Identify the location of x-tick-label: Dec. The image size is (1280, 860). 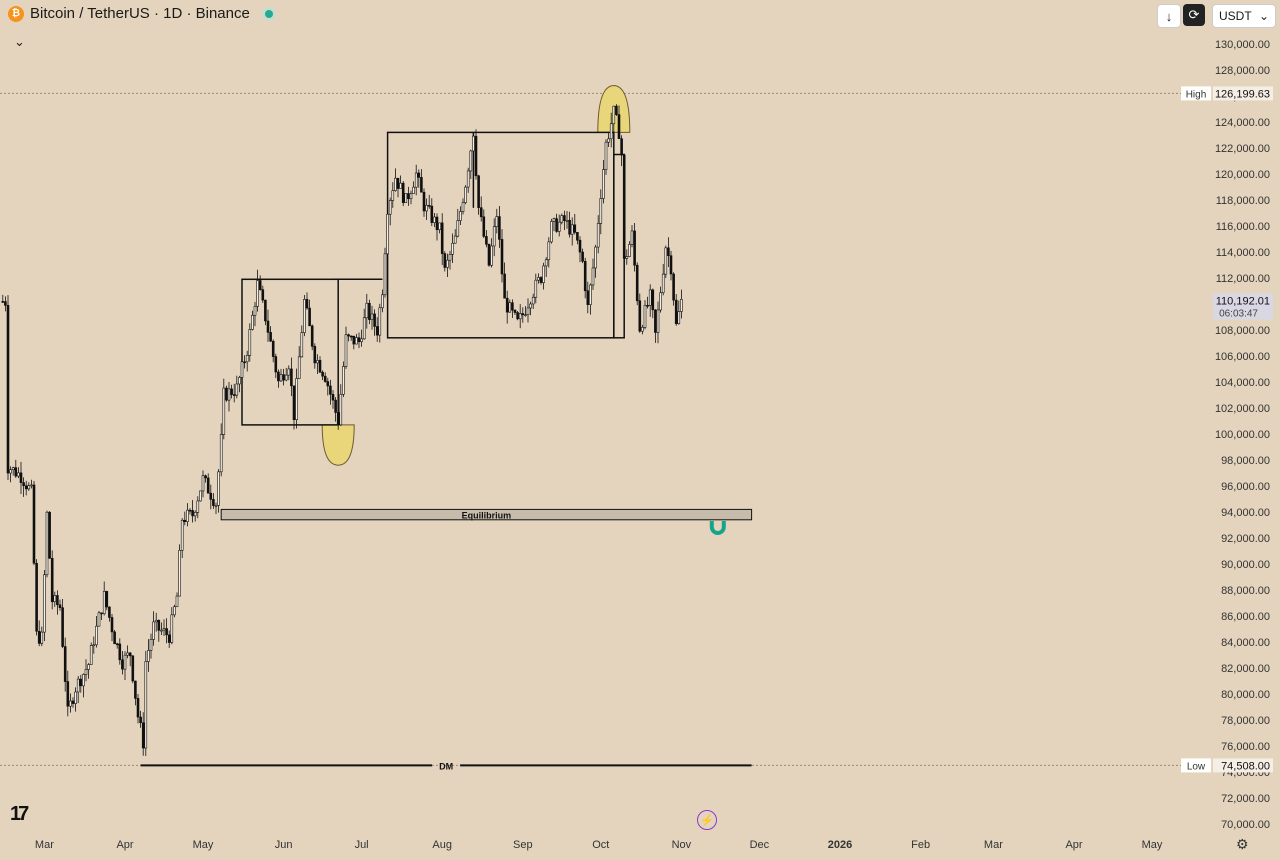
(760, 845).